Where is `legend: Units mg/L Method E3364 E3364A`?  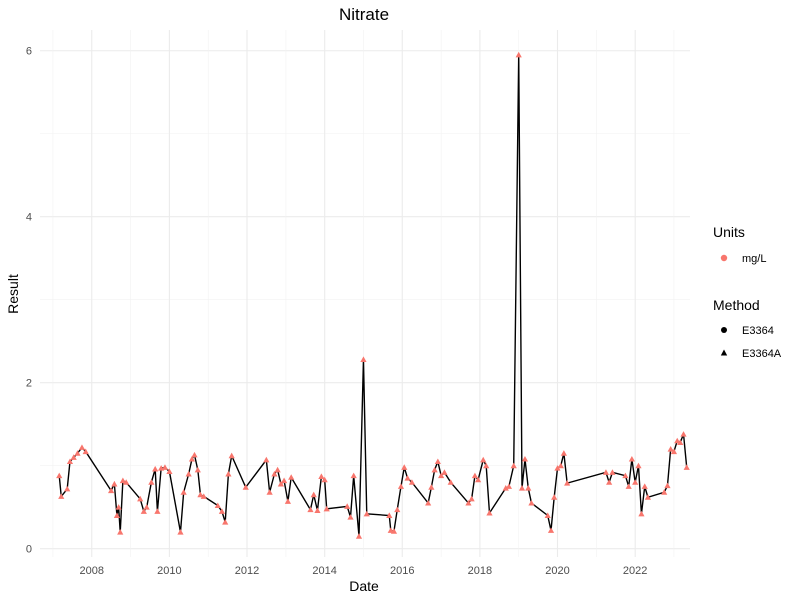
legend: Units mg/L Method E3364 E3364A is located at coordinates (747, 292).